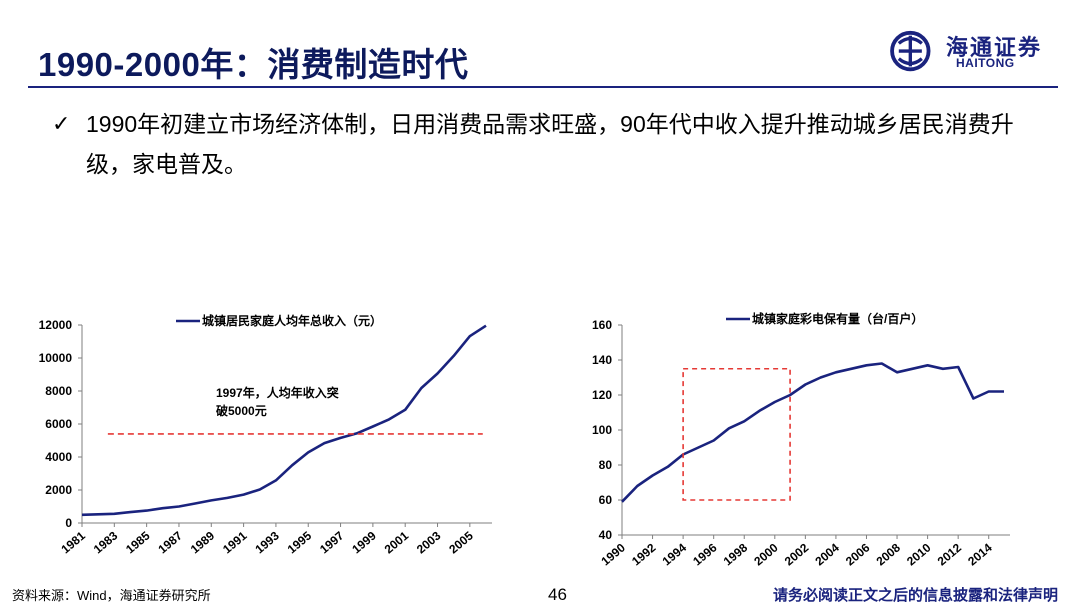 The image size is (1080, 607). I want to click on x-tick-label: 1997, so click(332, 542).